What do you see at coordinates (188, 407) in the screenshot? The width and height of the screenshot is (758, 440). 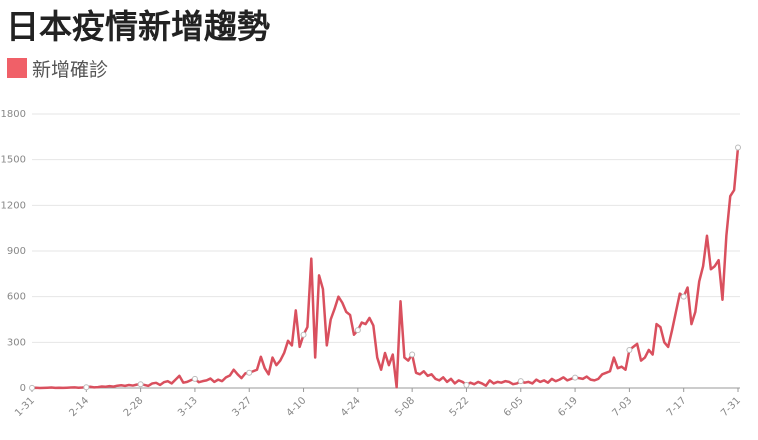 I see `x-tick-label: 3-13` at bounding box center [188, 407].